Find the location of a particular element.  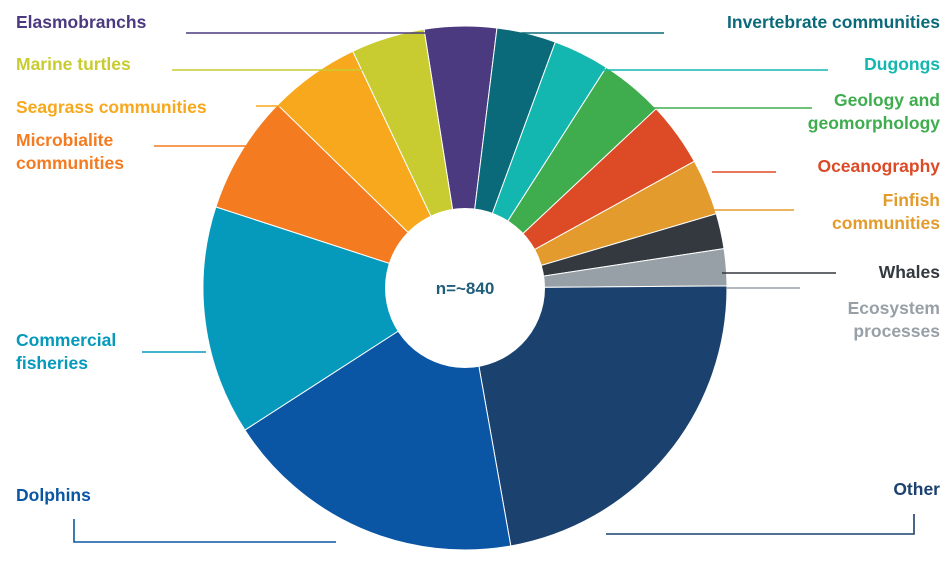

label-geology-and-geomorphology: Geology and geomorphology is located at coordinates (874, 111).